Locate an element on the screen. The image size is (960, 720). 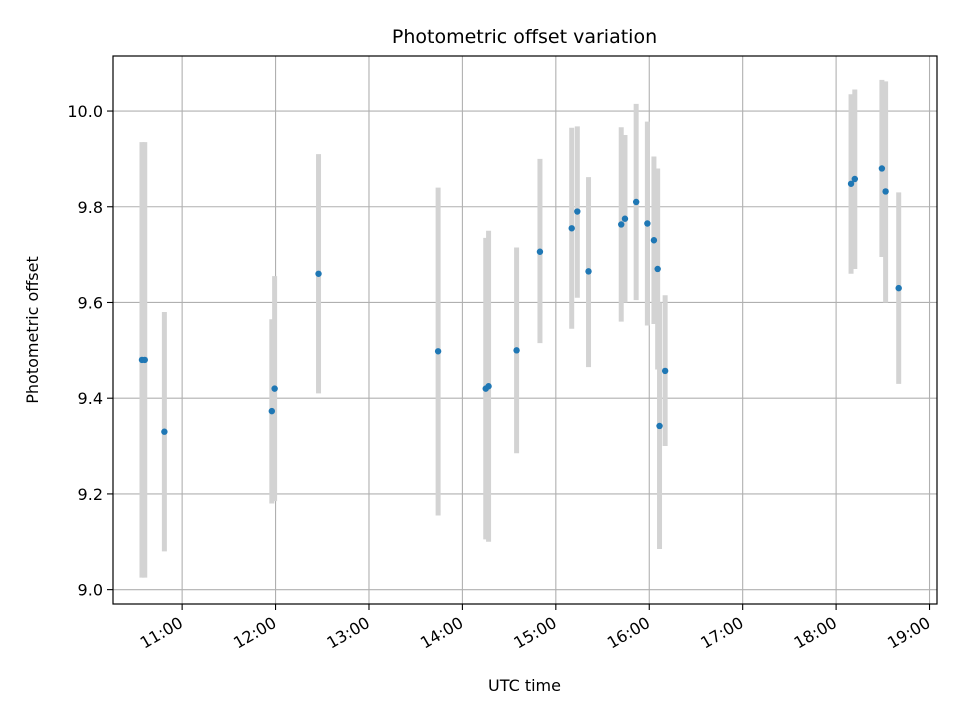
x-axis-label: UTC time is located at coordinates (524, 685).